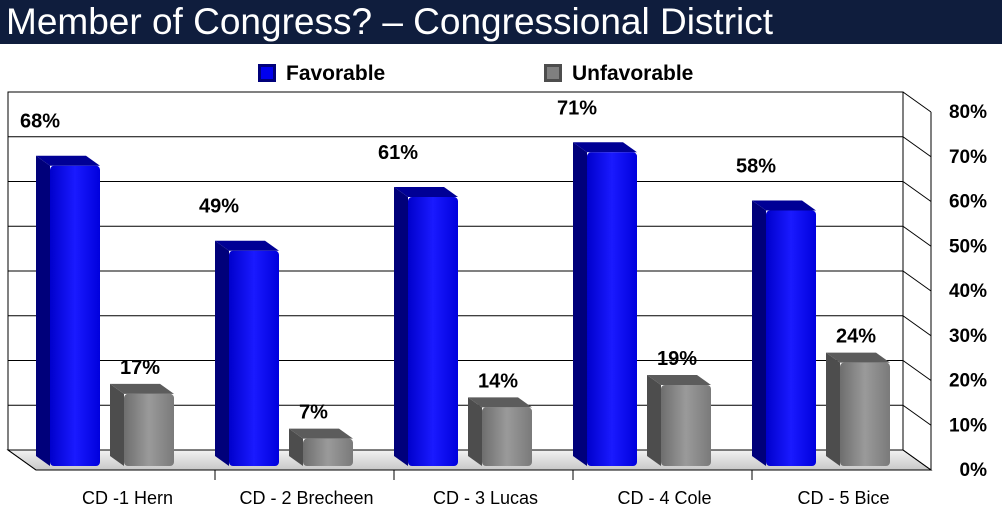 The width and height of the screenshot is (1002, 510). Describe the element at coordinates (40, 122) in the screenshot. I see `data-label: 68%` at that location.